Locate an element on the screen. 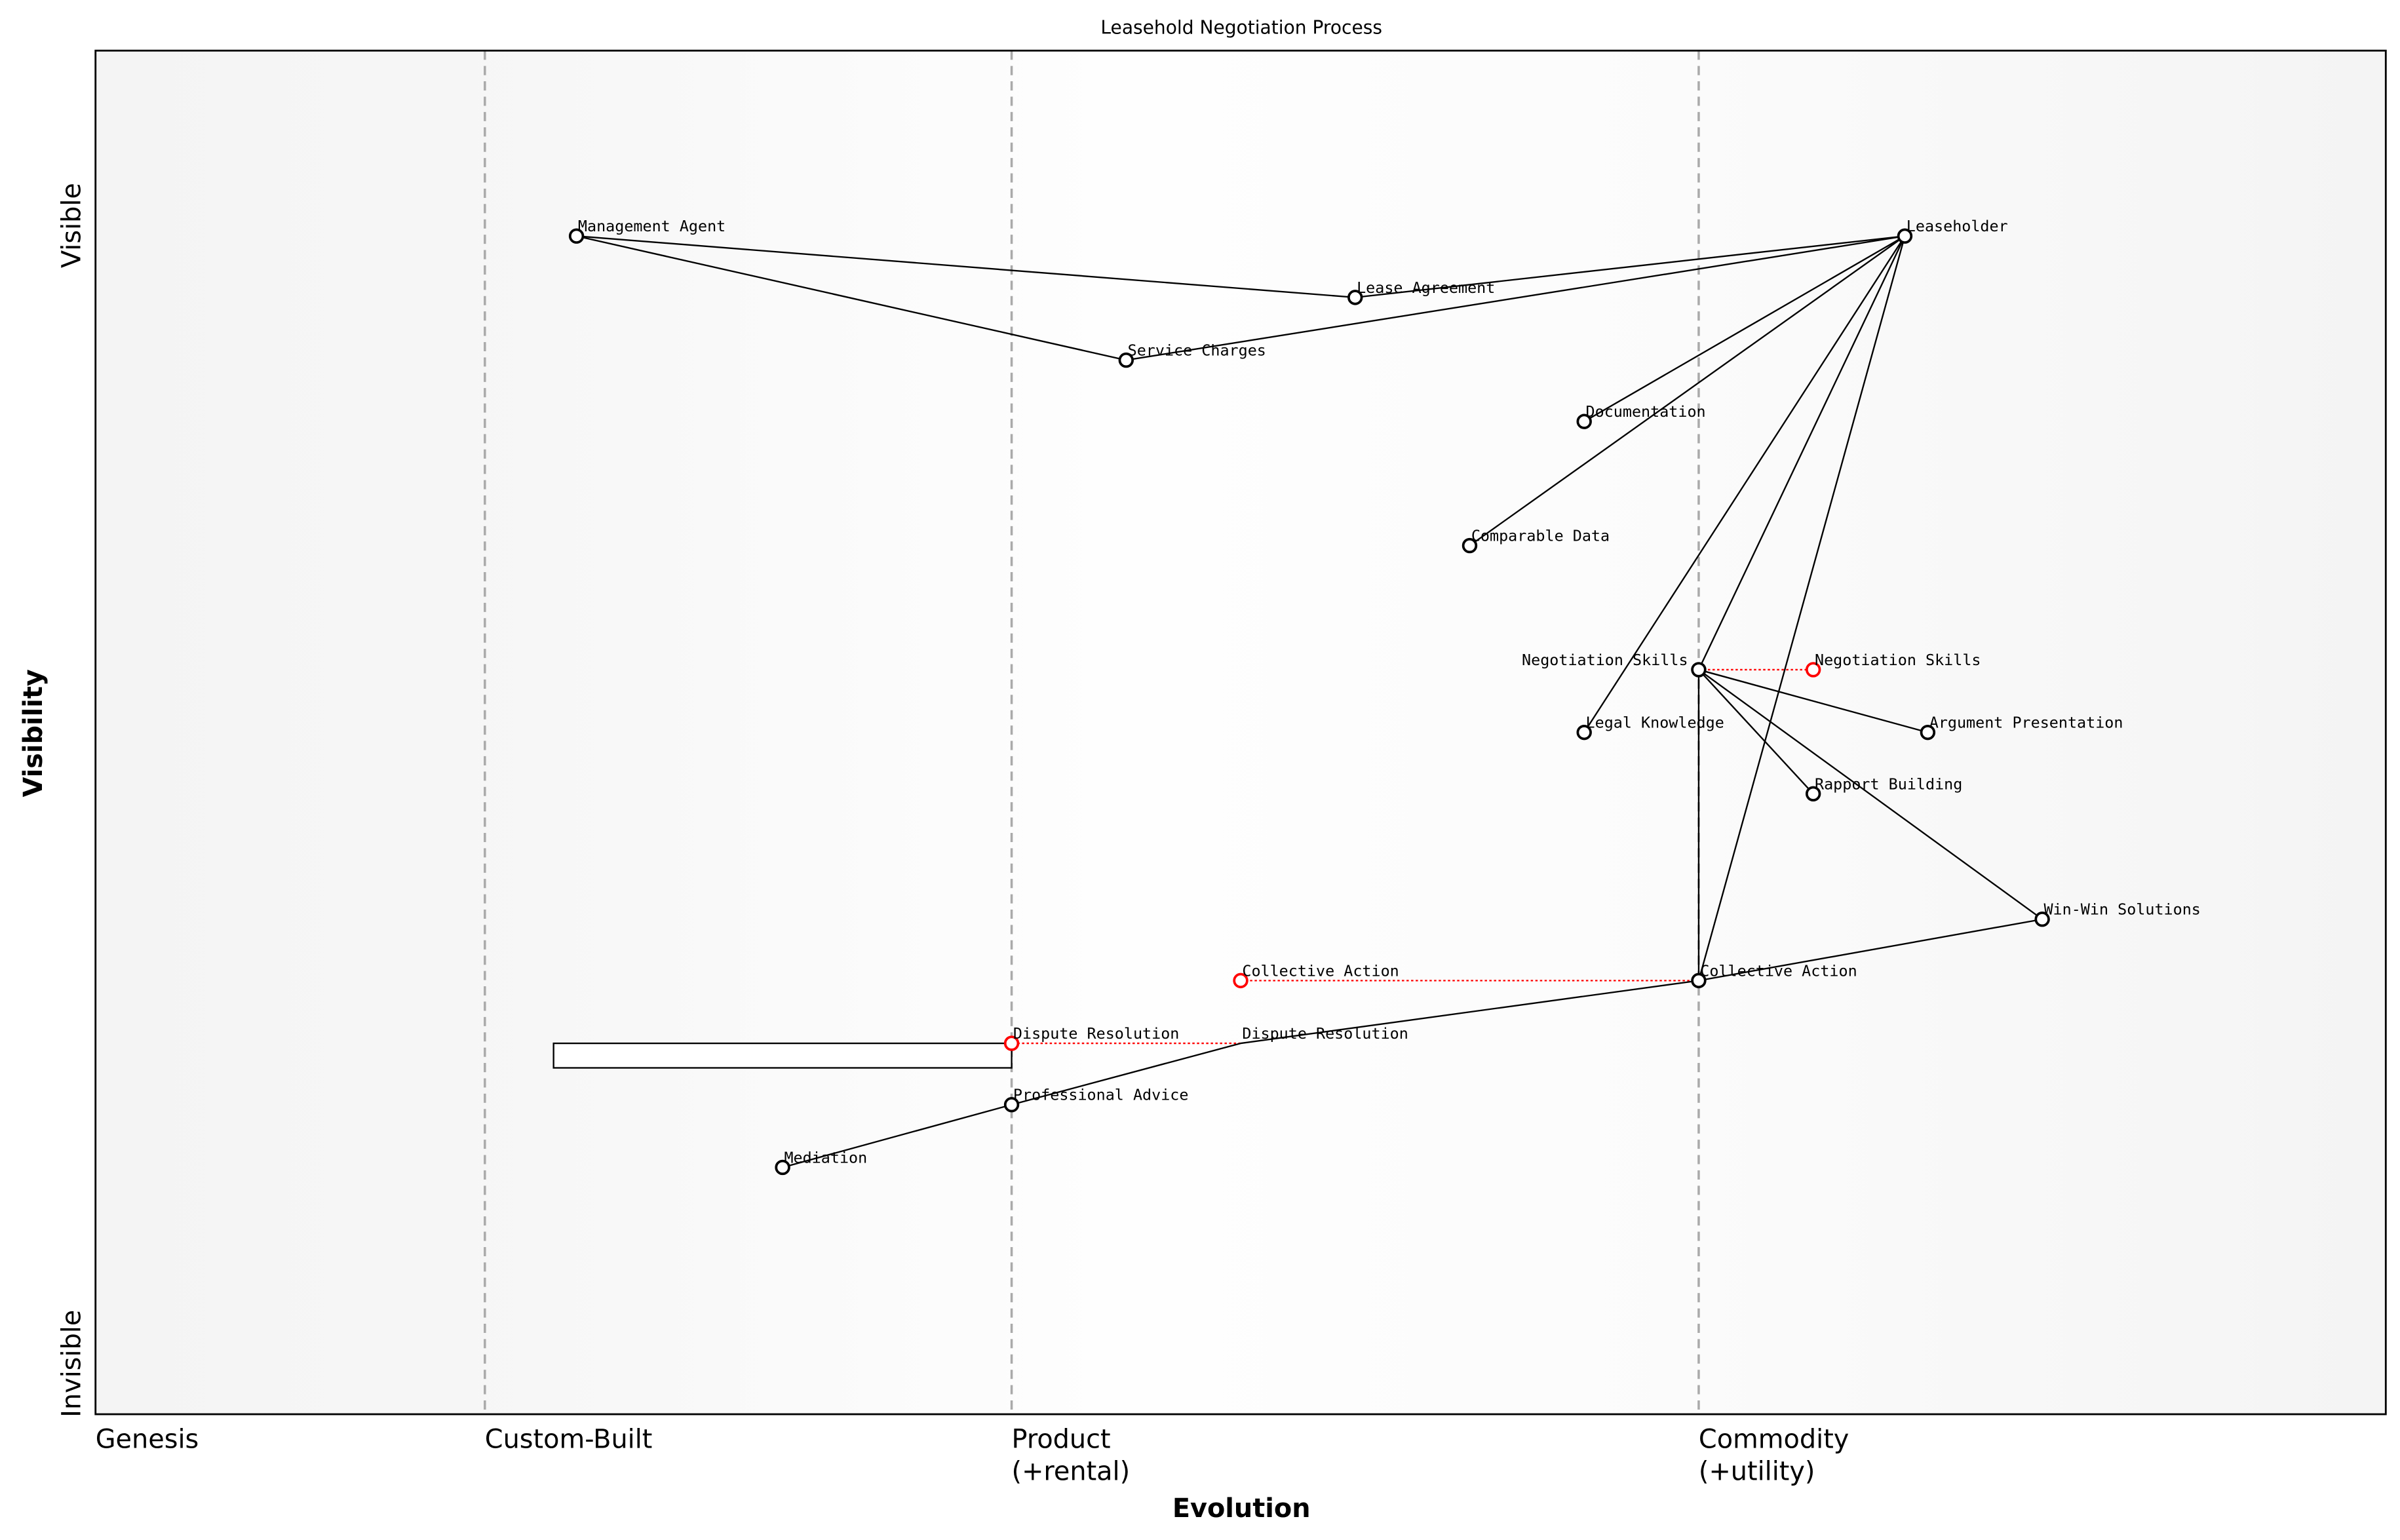 This screenshot has width=2400, height=1540. y-top-label: Visible is located at coordinates (71, 225).